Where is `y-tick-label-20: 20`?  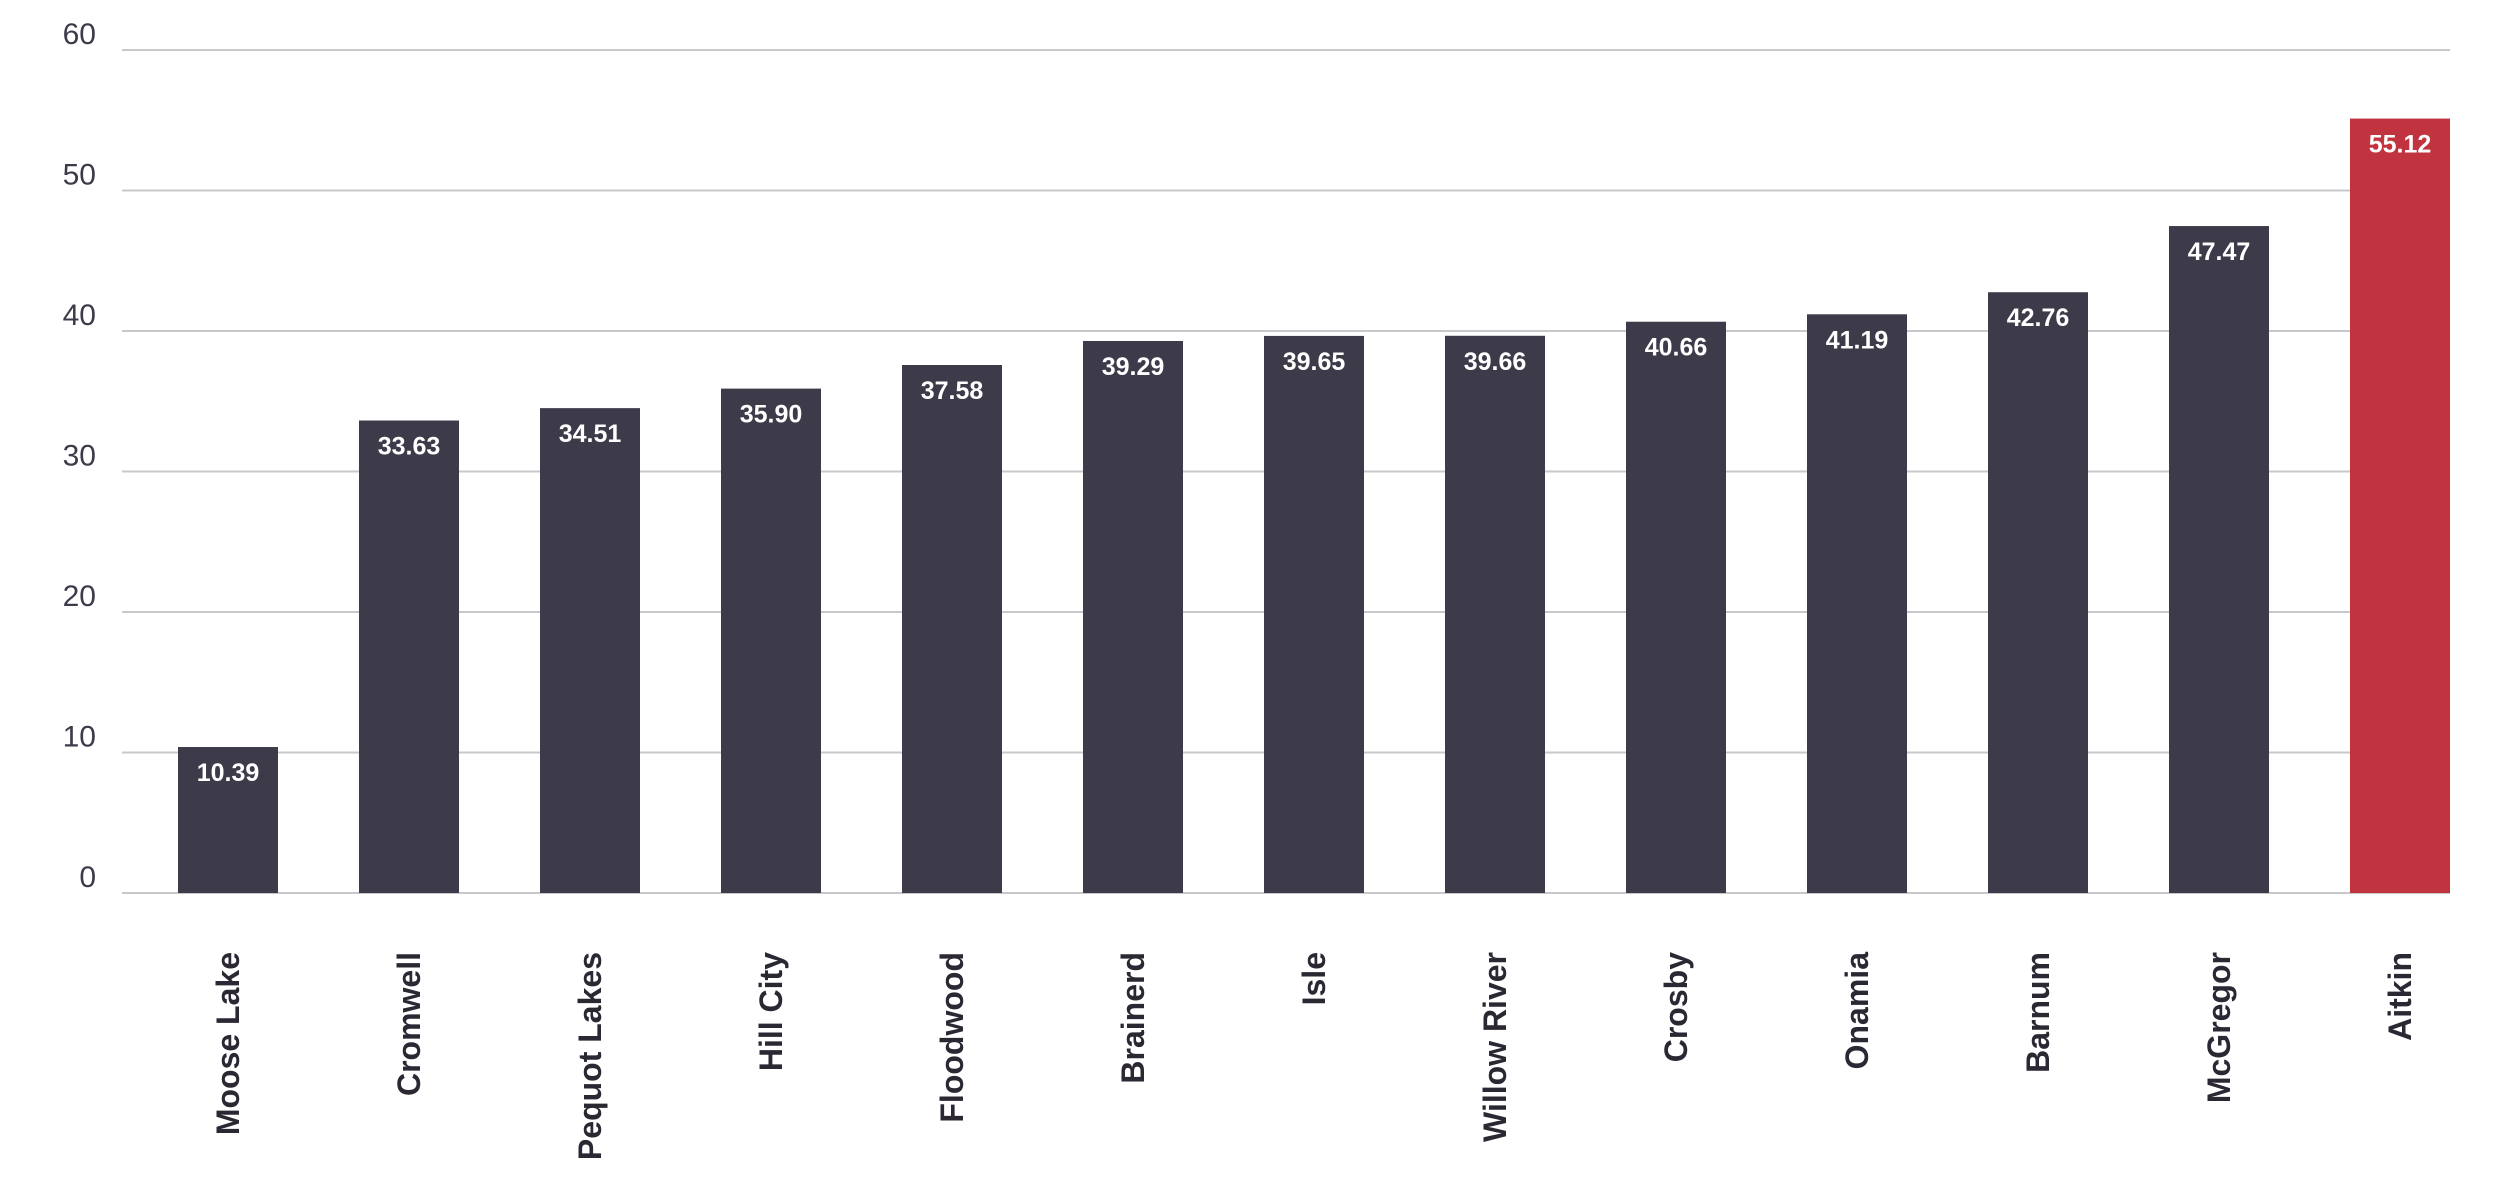
y-tick-label-20: 20 is located at coordinates (79, 596).